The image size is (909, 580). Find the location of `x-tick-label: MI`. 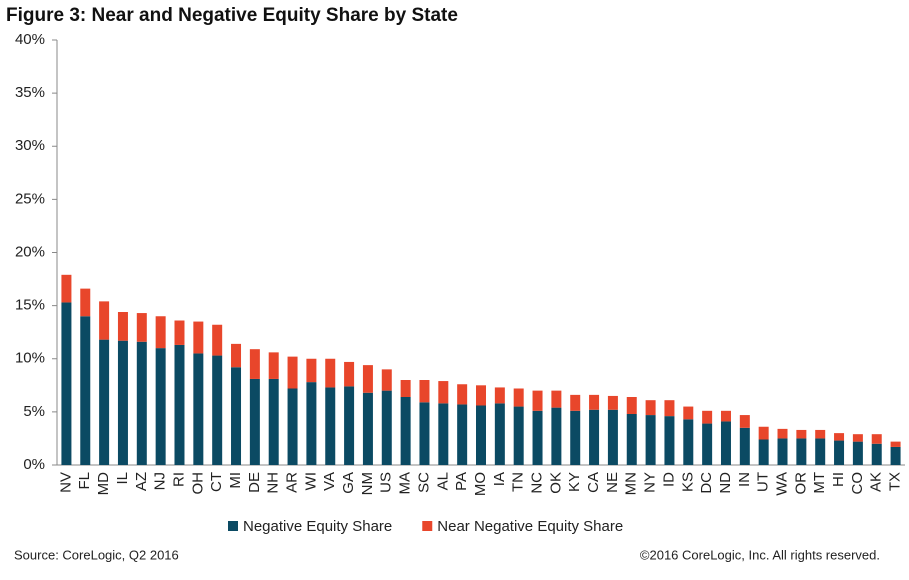

x-tick-label: MI is located at coordinates (235, 480).